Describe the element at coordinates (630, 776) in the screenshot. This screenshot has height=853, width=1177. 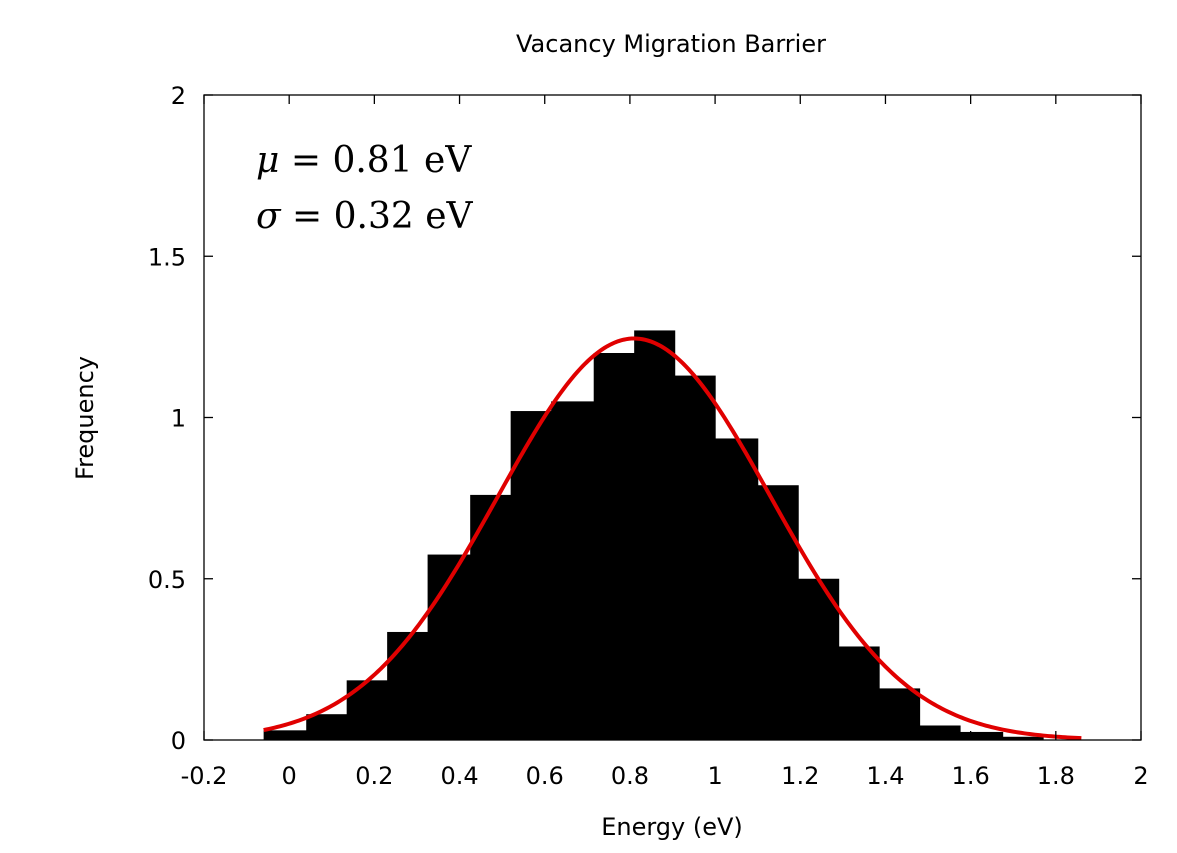
I see `x-tick-label: 0.8` at that location.